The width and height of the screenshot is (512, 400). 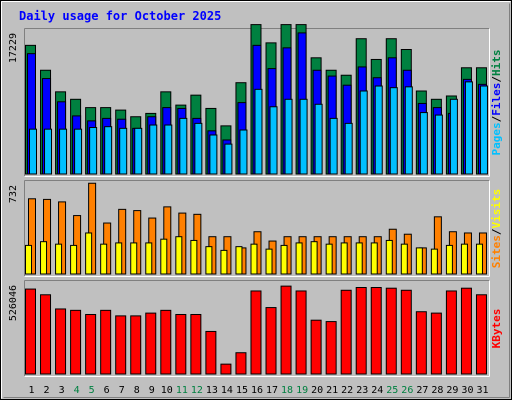 What do you see at coordinates (122, 390) in the screenshot?
I see `day-label: 7` at bounding box center [122, 390].